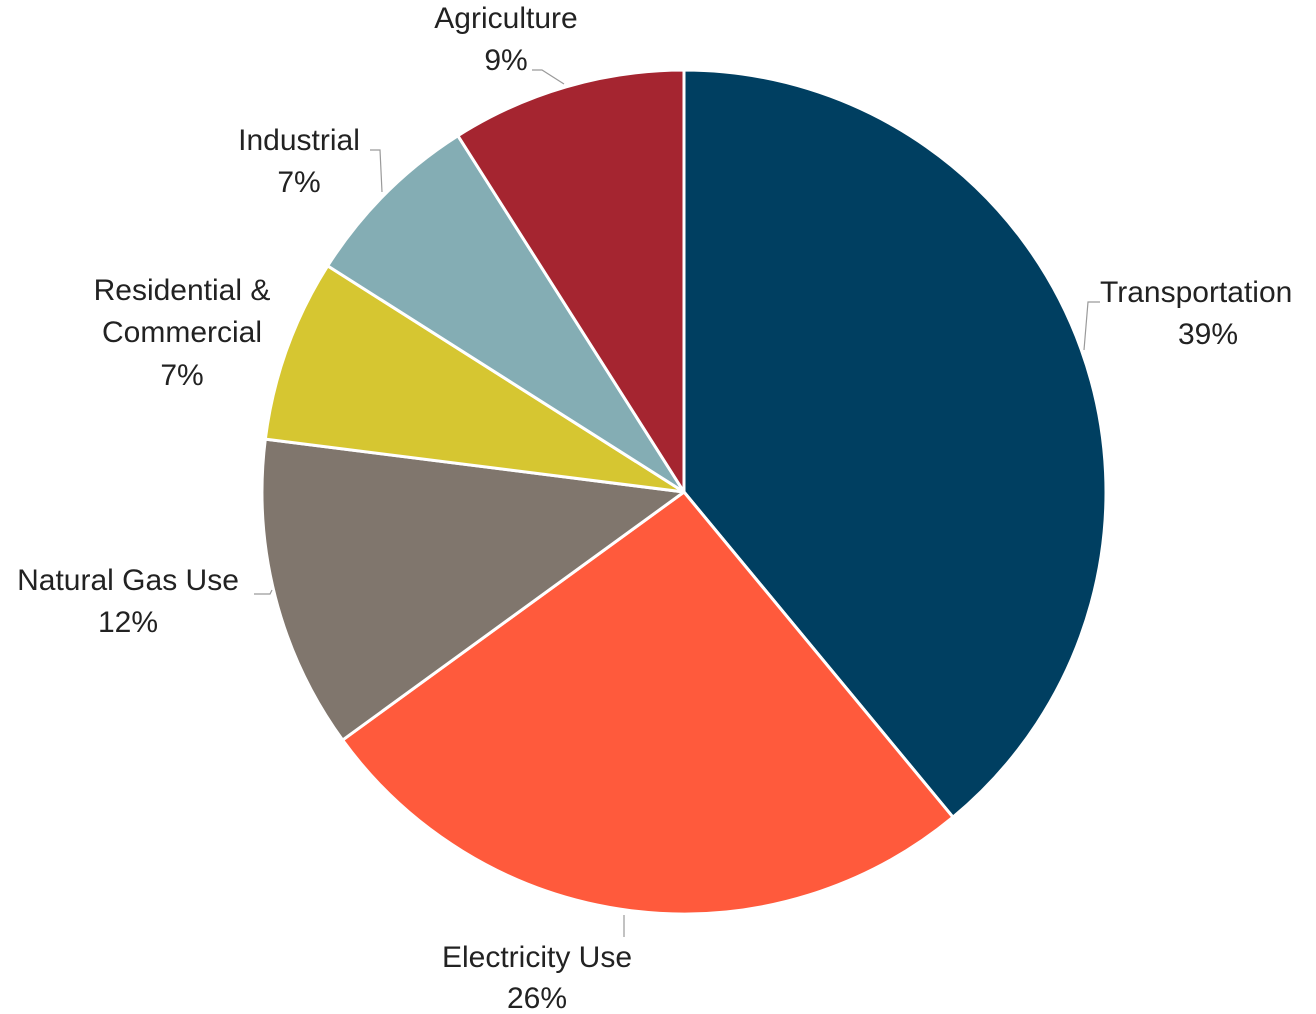 This screenshot has height=1014, width=1316. Describe the element at coordinates (128, 622) in the screenshot. I see `slice-value-natural-gas: 12%` at that location.